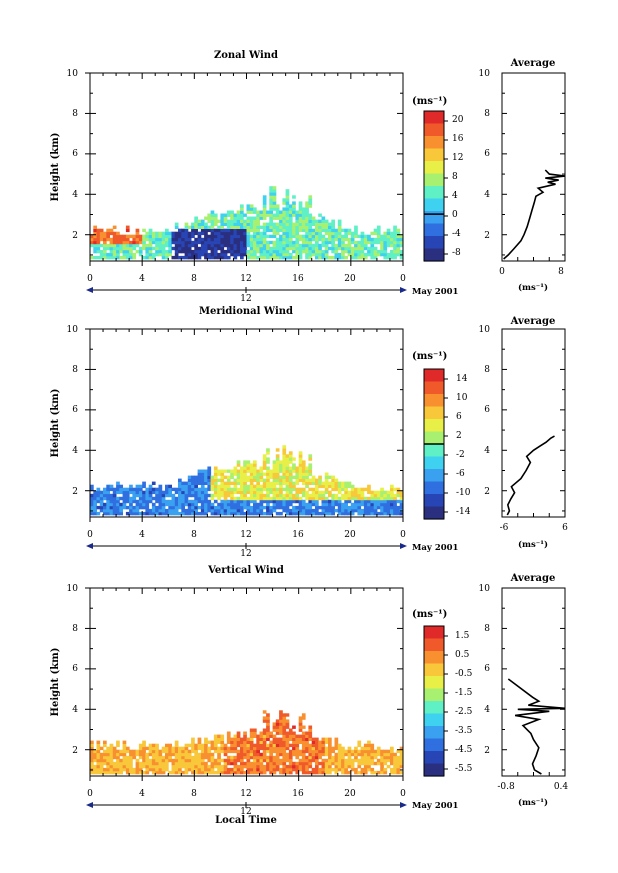  I want to click on meridional-profile-xtick-max: 6, so click(565, 528).